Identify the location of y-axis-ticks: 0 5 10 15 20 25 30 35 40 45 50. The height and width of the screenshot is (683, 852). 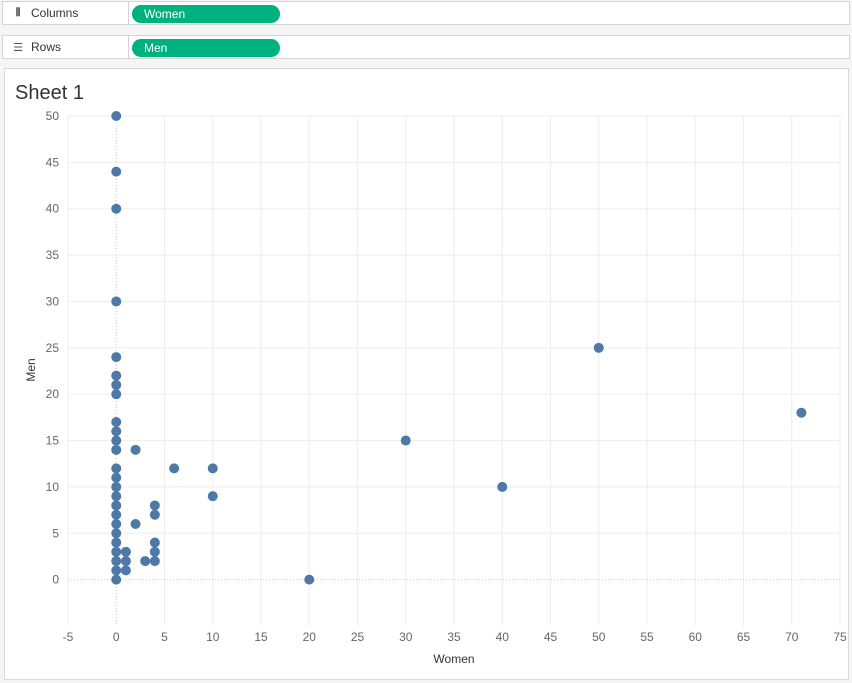
(53, 348).